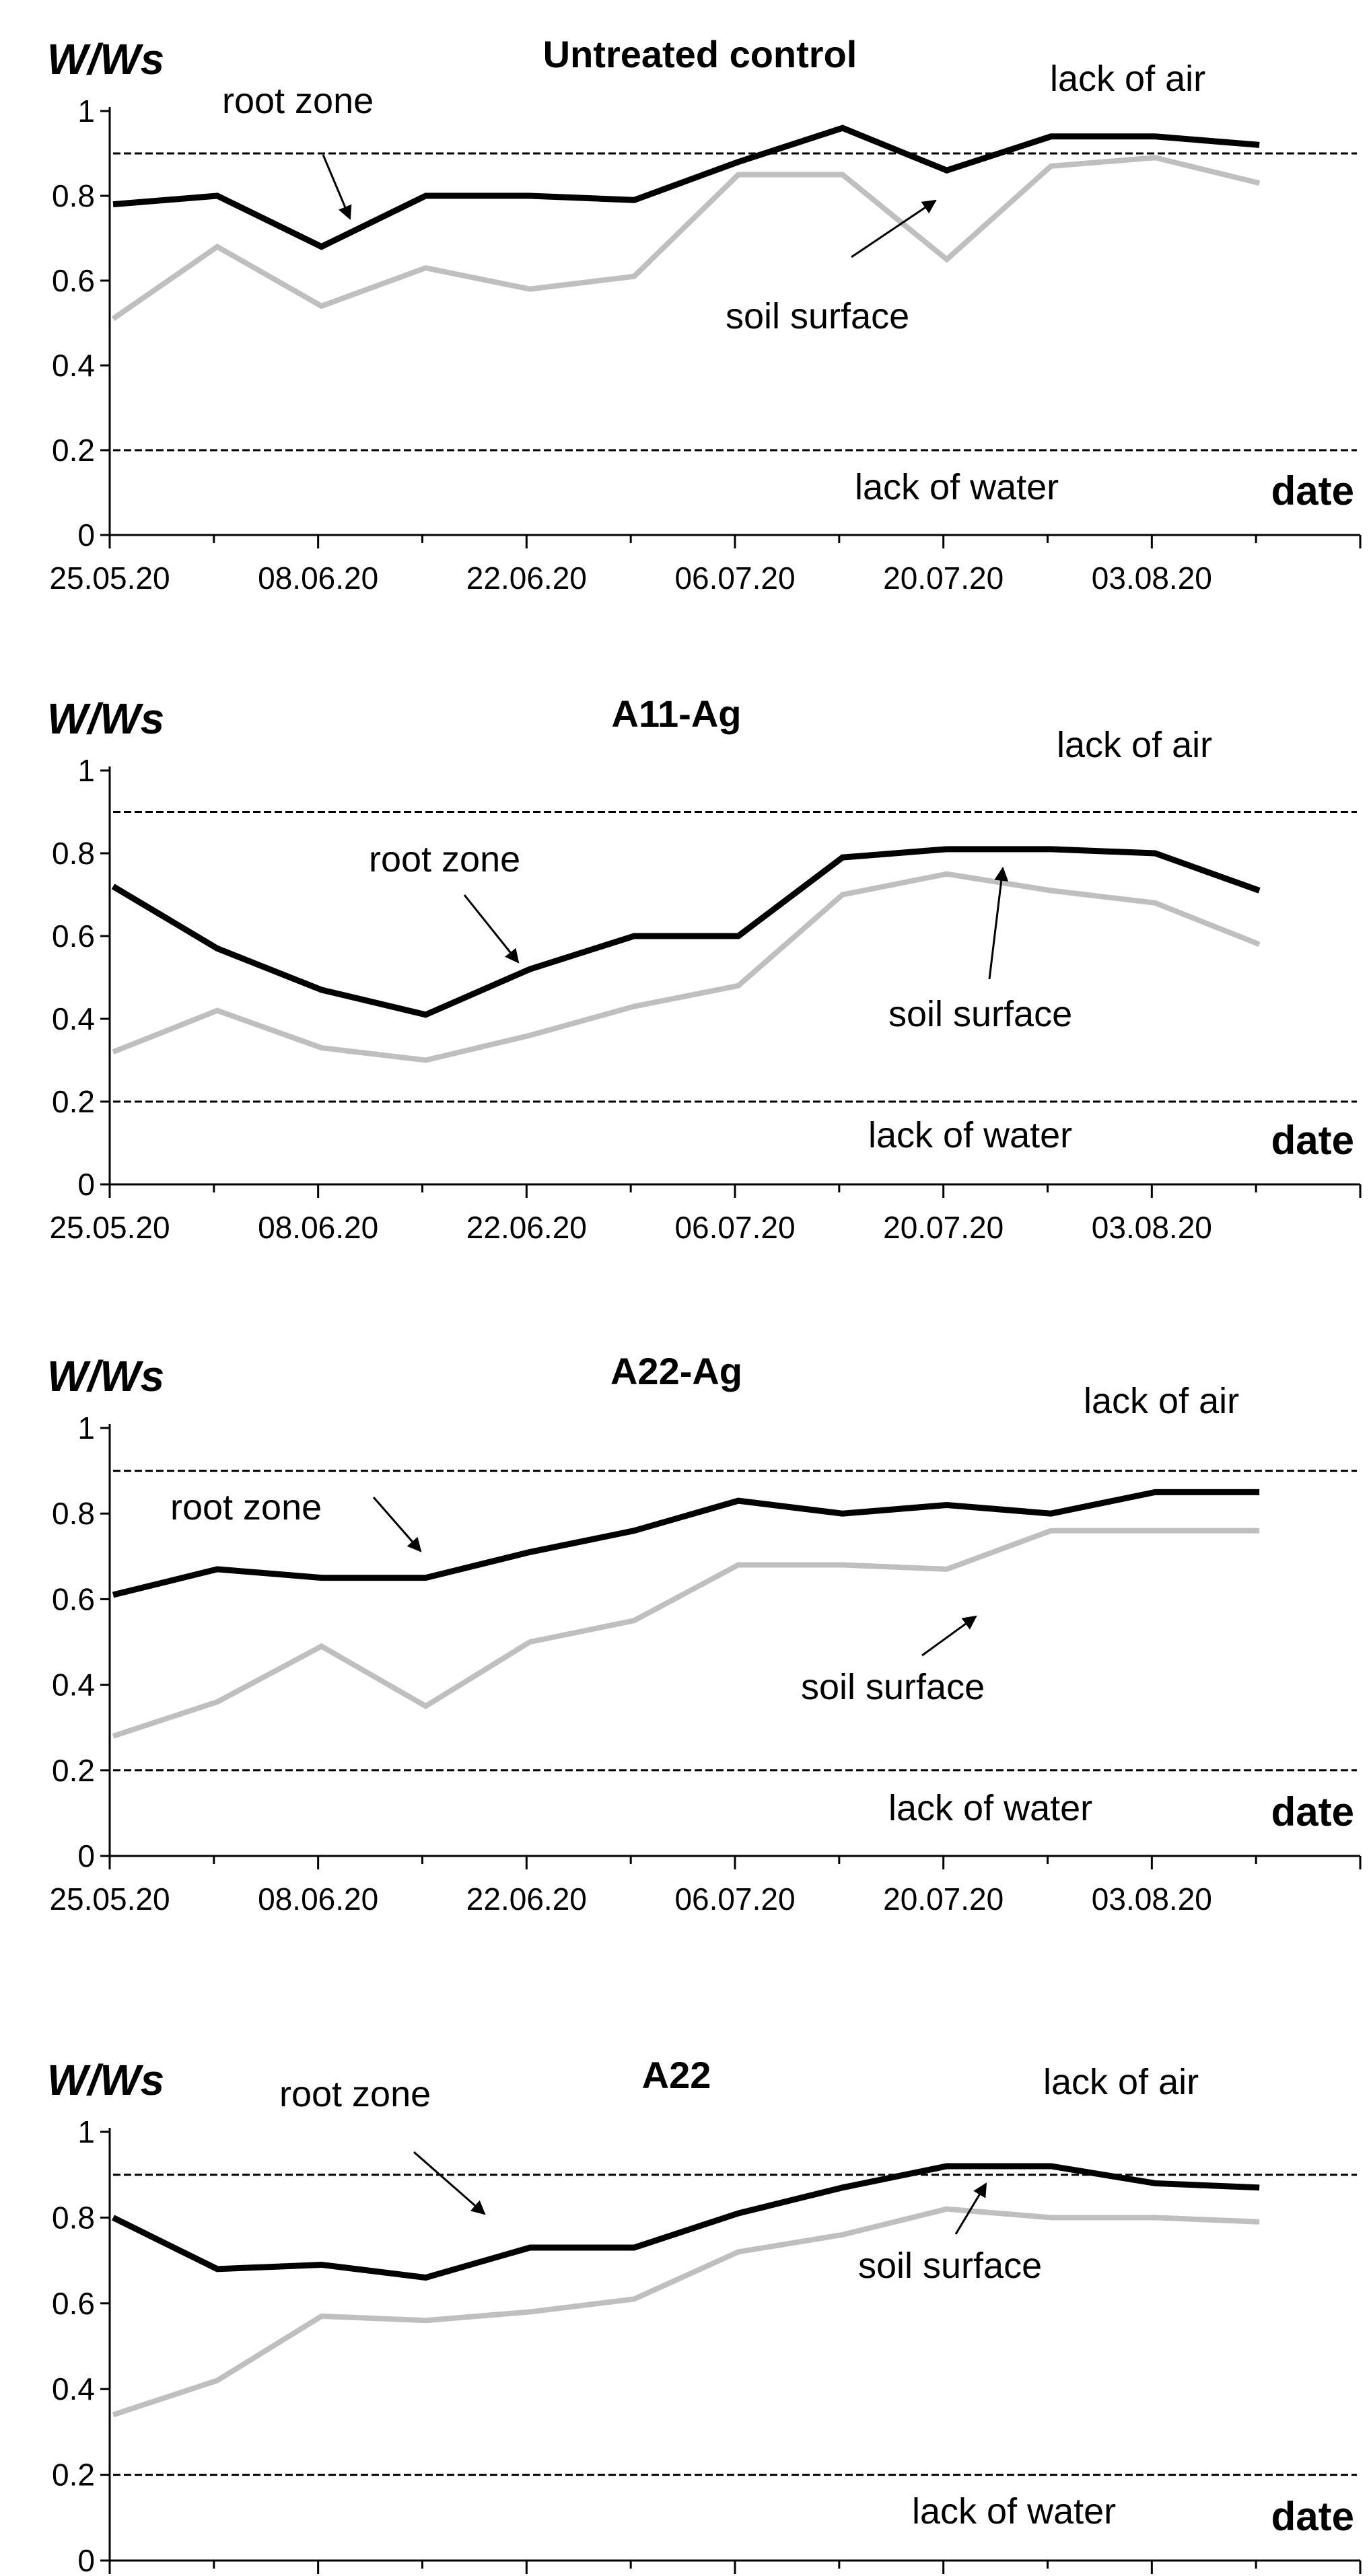  What do you see at coordinates (677, 2075) in the screenshot?
I see `chart-title: A22` at bounding box center [677, 2075].